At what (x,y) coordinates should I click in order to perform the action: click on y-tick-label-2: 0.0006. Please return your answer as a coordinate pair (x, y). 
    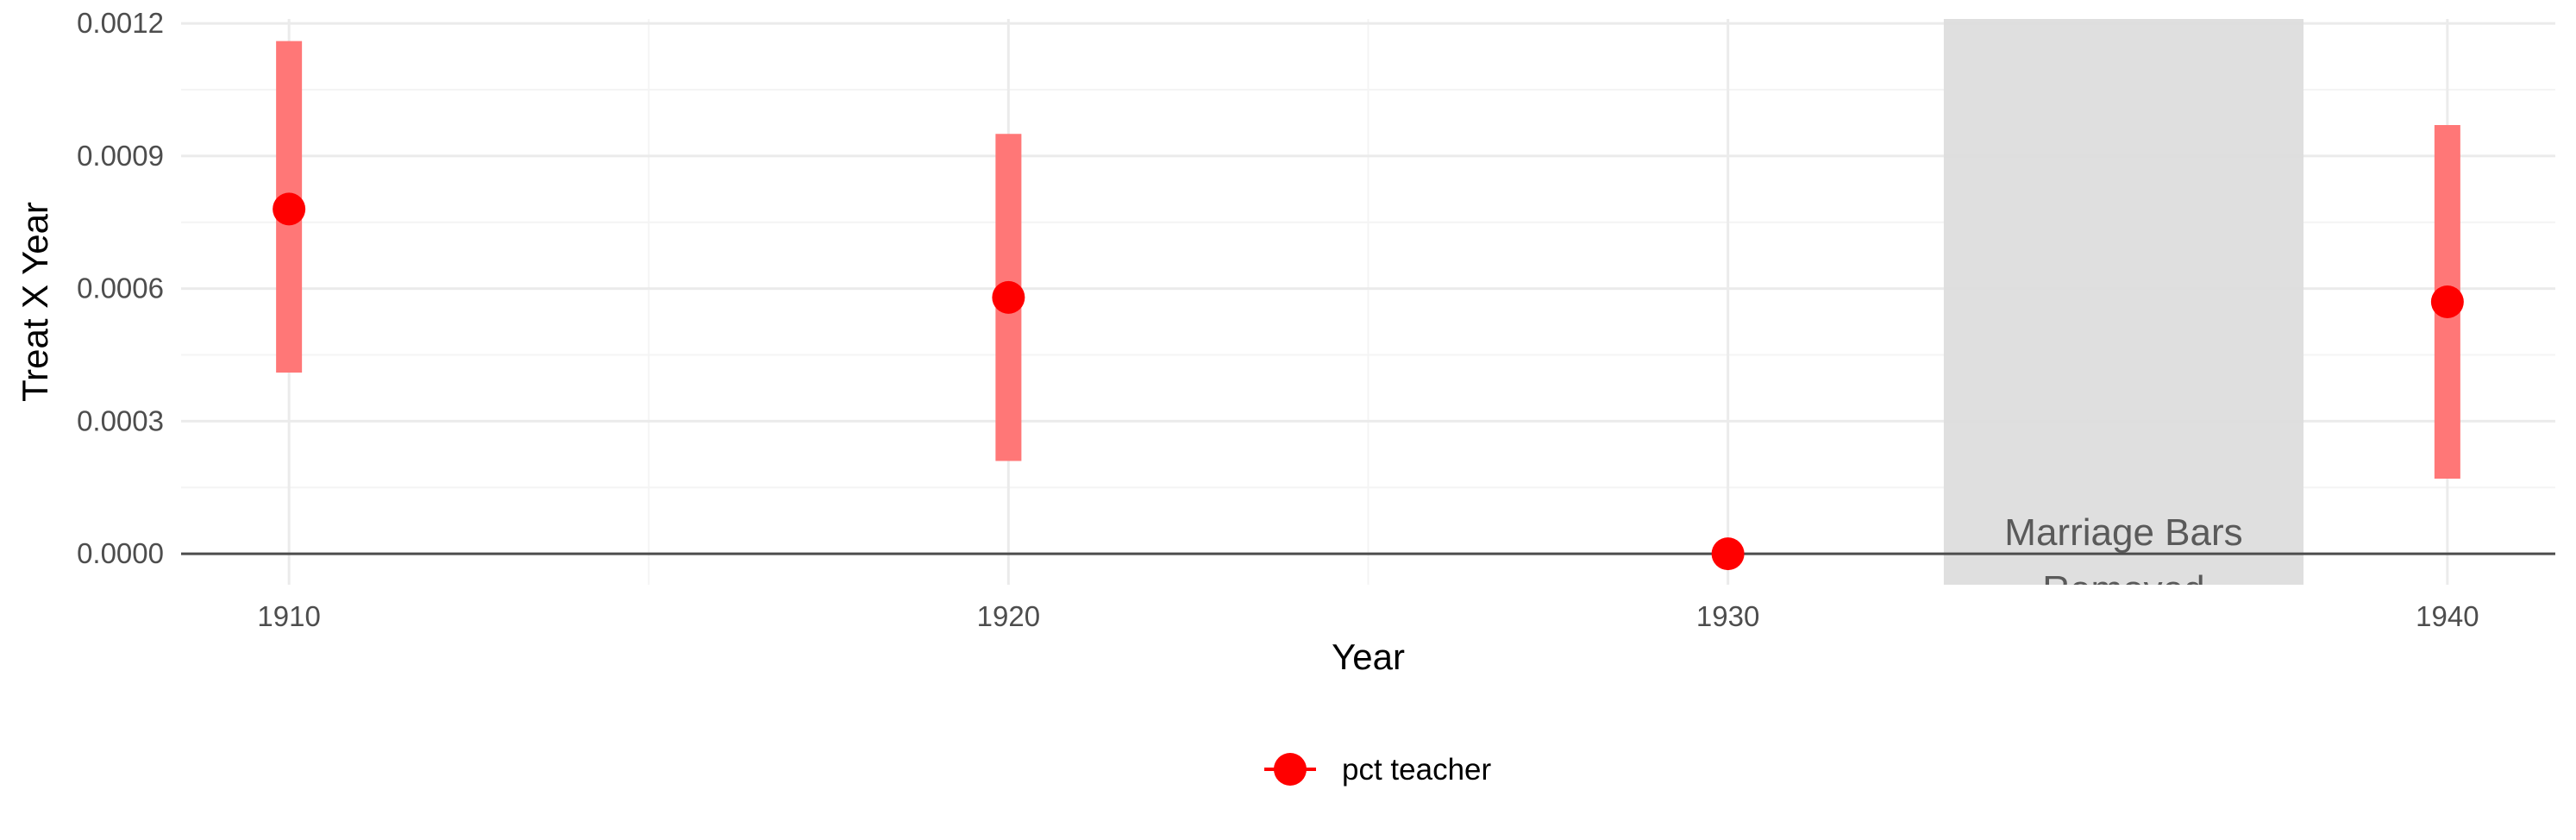
    Looking at the image, I should click on (120, 288).